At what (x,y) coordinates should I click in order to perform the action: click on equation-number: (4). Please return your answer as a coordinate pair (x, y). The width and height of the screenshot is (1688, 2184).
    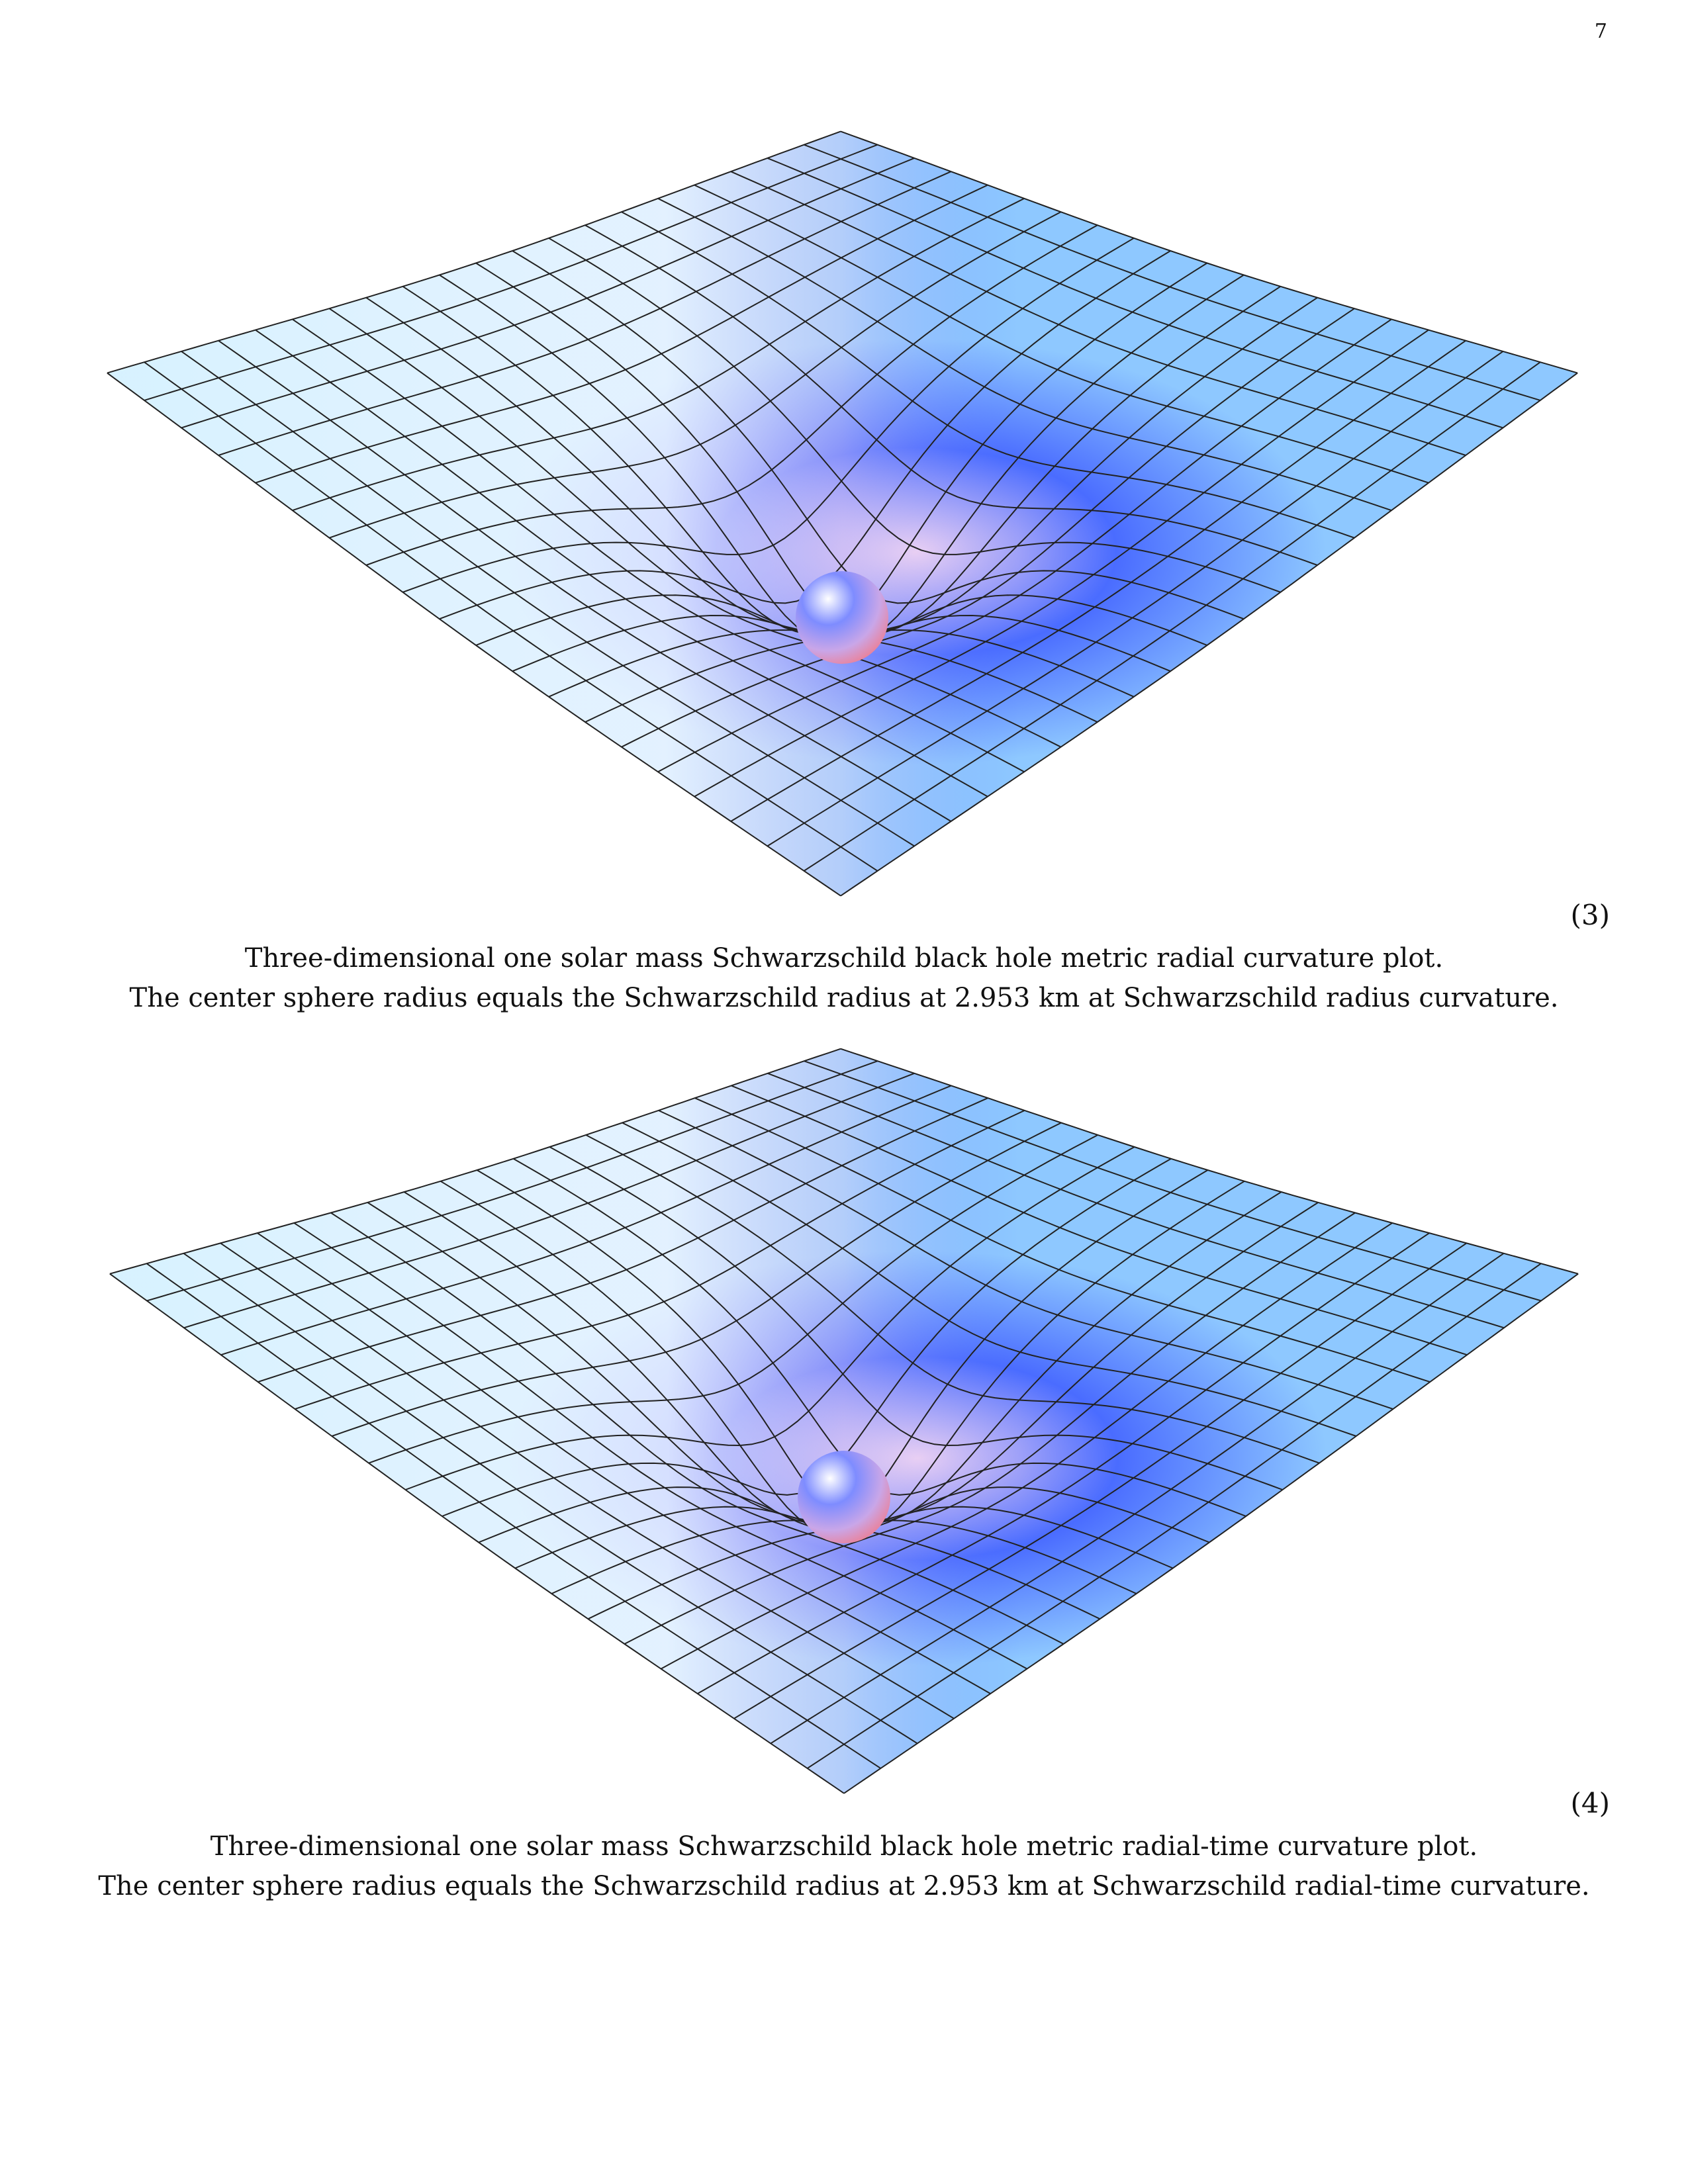
    Looking at the image, I should click on (1590, 1803).